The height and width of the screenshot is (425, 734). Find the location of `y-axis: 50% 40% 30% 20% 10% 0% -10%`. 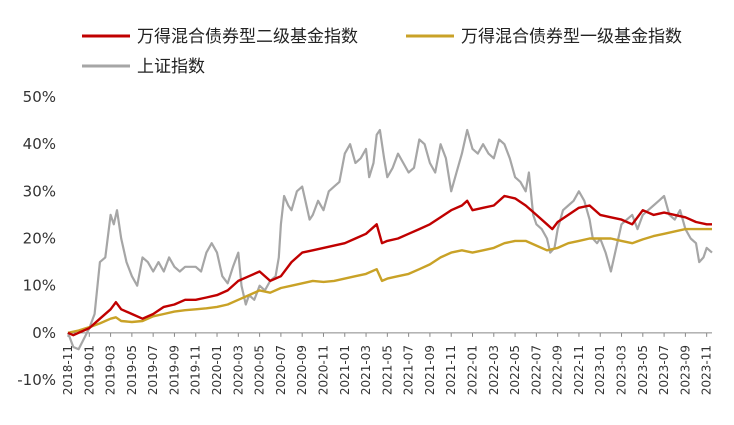

y-axis: 50% 40% 30% 20% 10% 0% -10% is located at coordinates (36, 238).